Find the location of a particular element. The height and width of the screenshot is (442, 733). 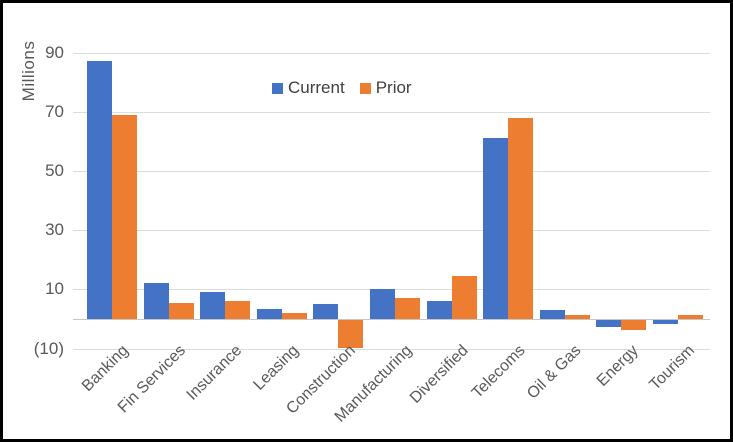

legend-swatch-current is located at coordinates (277, 88).